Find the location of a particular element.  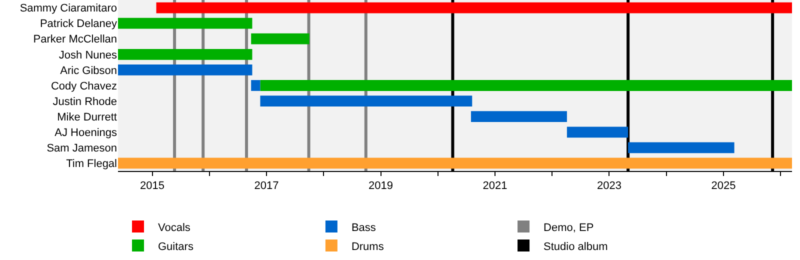

y-tick-label: Parker McClellan is located at coordinates (75, 40).